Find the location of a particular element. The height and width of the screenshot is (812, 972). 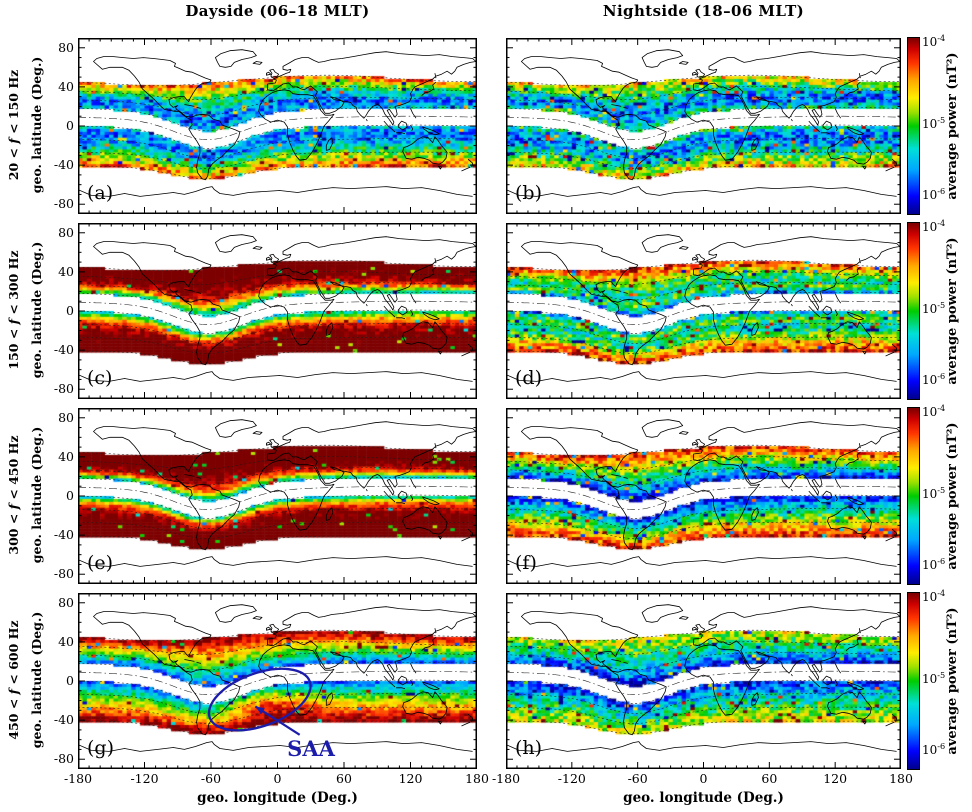

panel-letter-b: (b) is located at coordinates (528, 193).